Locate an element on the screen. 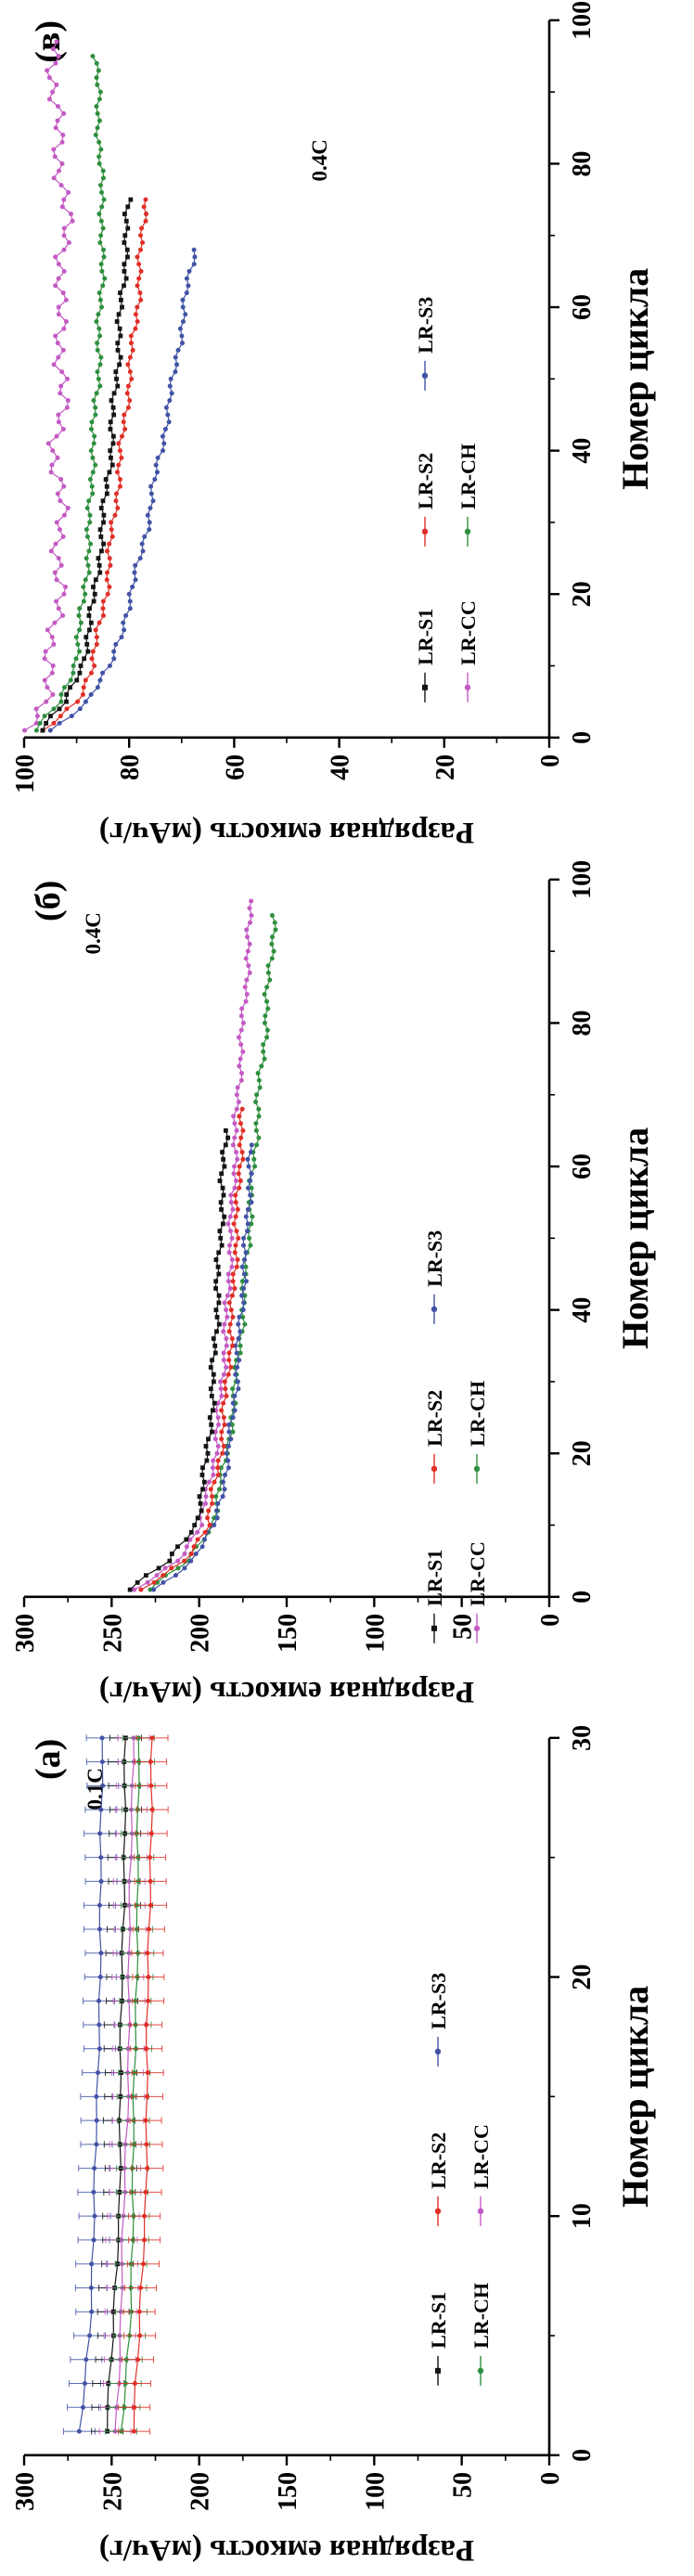 The height and width of the screenshot is (2576, 694). legend-entry-LR-S2: LR-S2 is located at coordinates (426, 500).